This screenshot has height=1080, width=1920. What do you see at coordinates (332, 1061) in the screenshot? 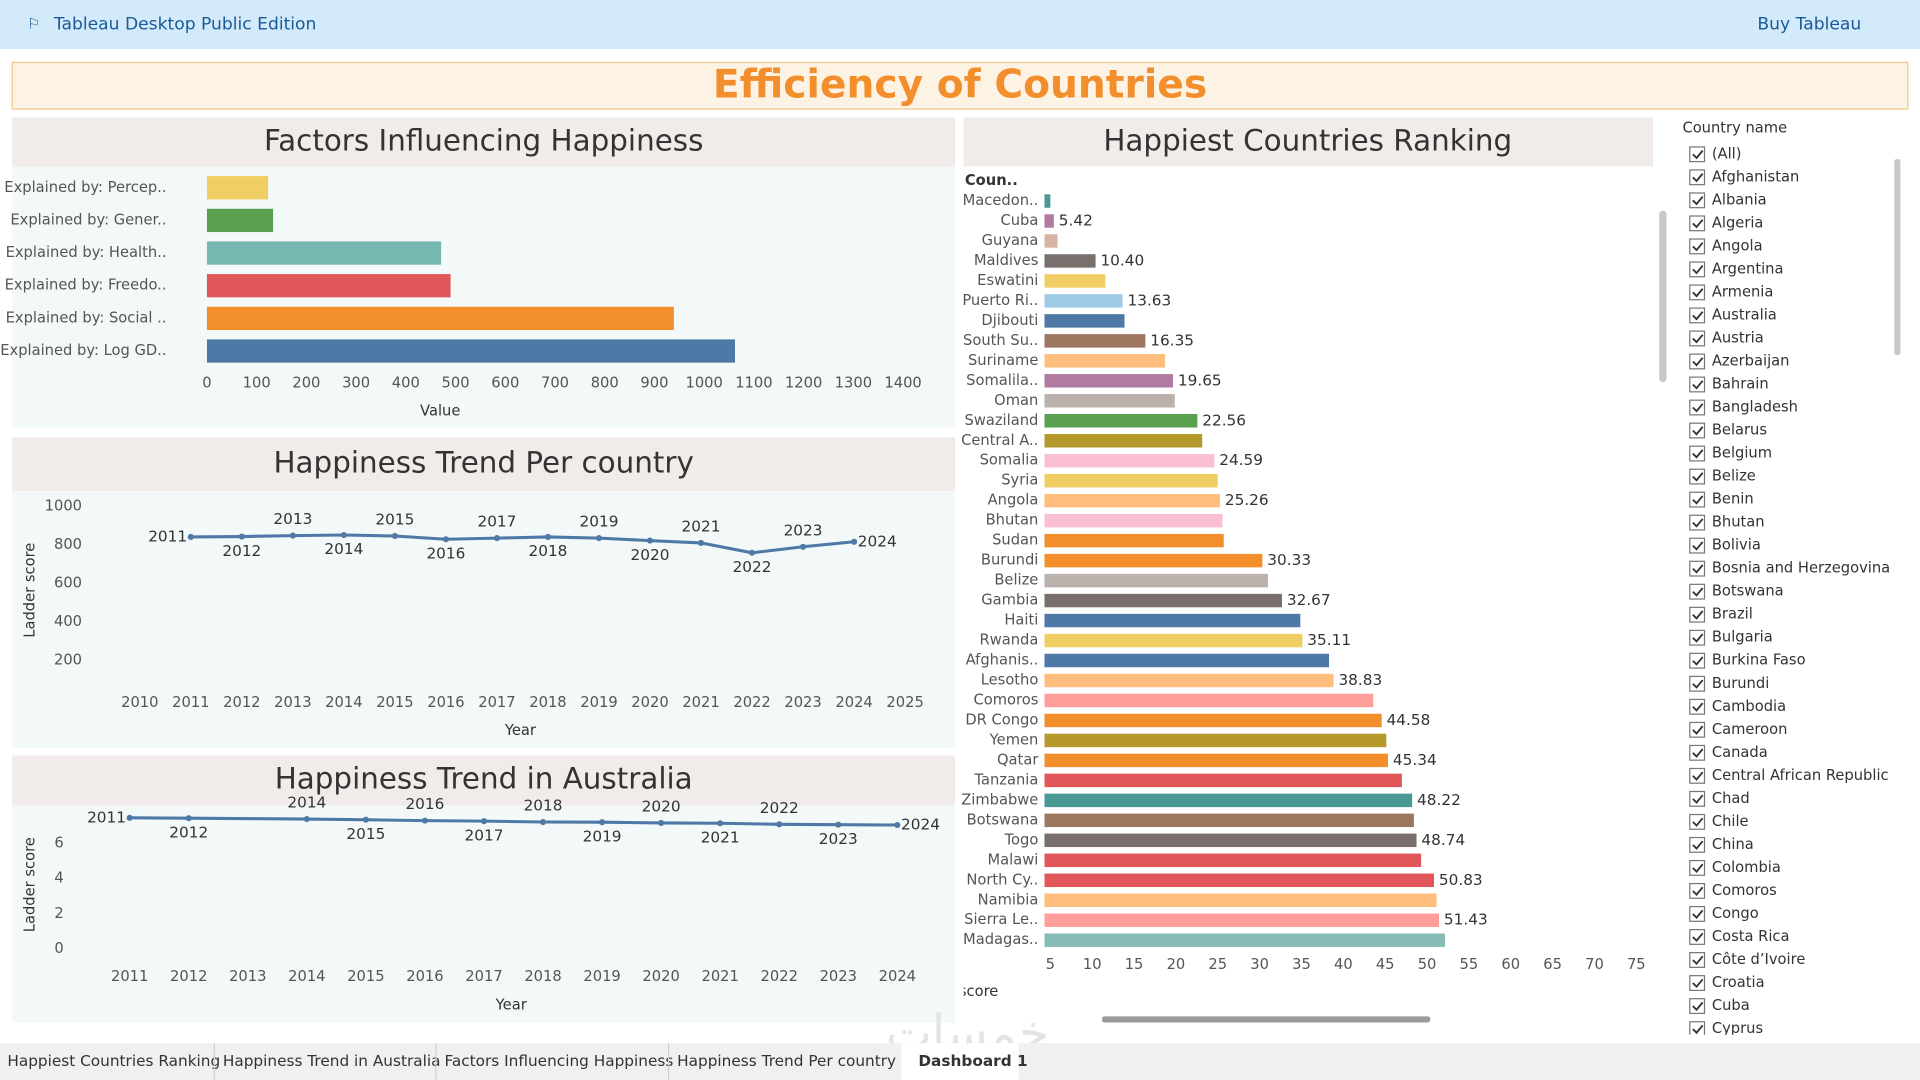
I see `tab: Happiness Trend in Australia` at bounding box center [332, 1061].